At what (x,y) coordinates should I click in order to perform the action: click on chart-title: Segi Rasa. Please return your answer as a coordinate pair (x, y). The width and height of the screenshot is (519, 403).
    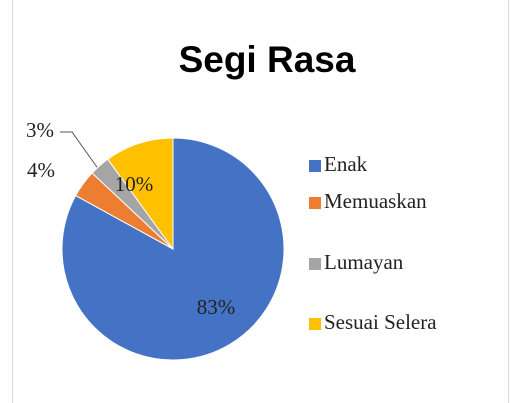
    Looking at the image, I should click on (267, 59).